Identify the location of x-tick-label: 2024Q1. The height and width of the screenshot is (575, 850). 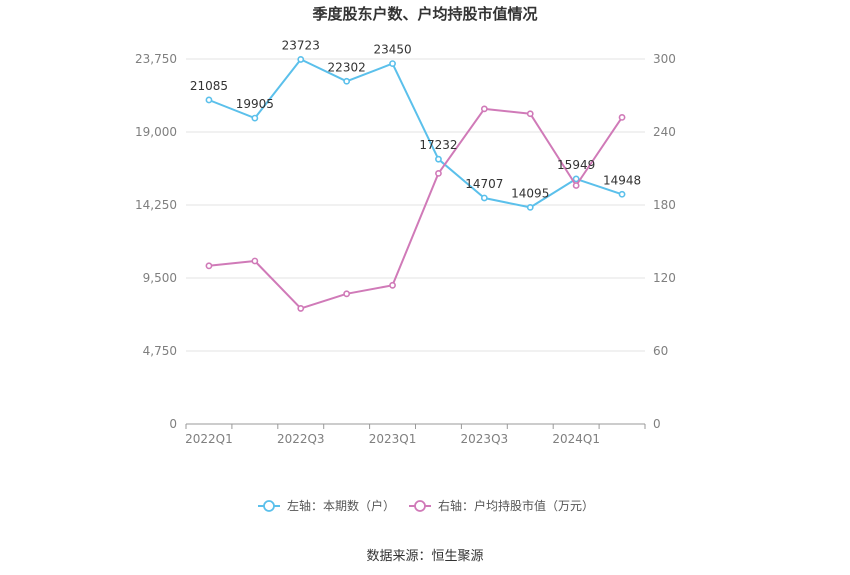
(576, 439).